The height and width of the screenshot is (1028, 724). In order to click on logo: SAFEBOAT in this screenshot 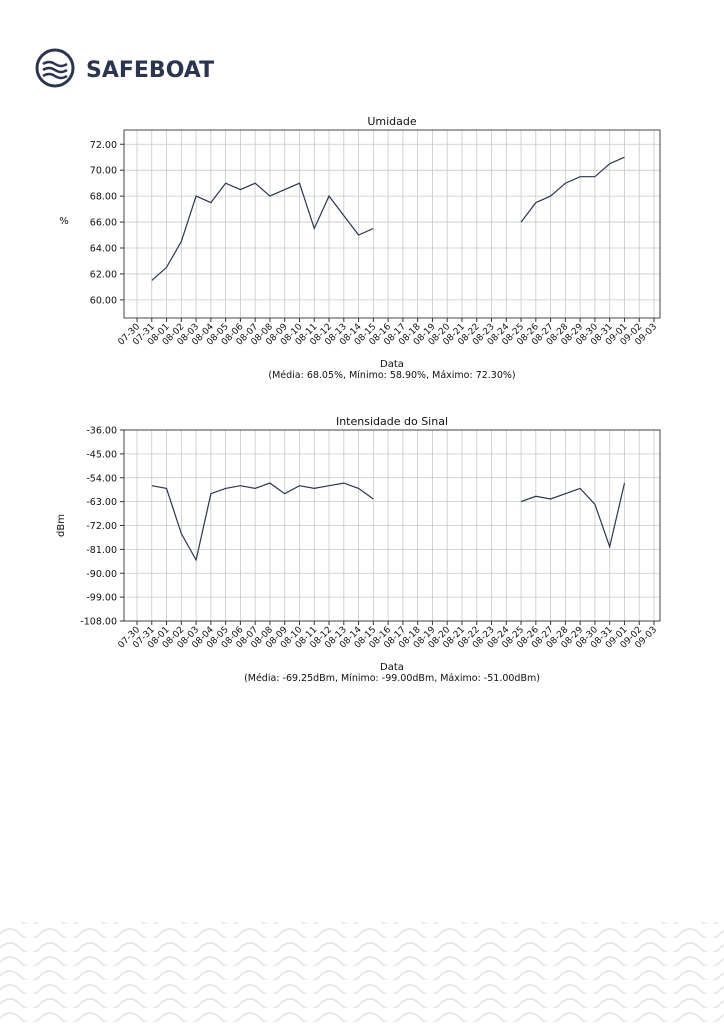, I will do `click(124, 68)`.